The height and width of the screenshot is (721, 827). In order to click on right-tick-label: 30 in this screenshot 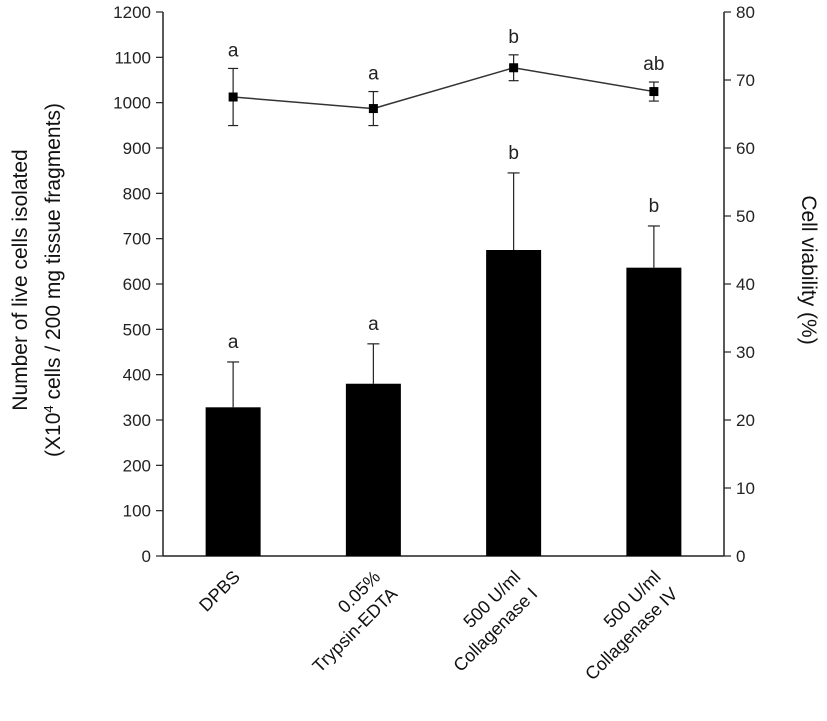, I will do `click(745, 352)`.